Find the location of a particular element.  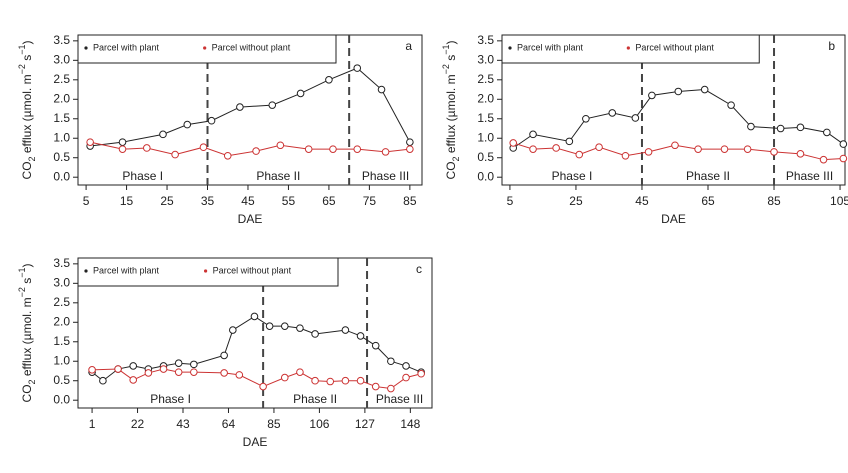

legend-label: Parcel with plant is located at coordinates (126, 270).